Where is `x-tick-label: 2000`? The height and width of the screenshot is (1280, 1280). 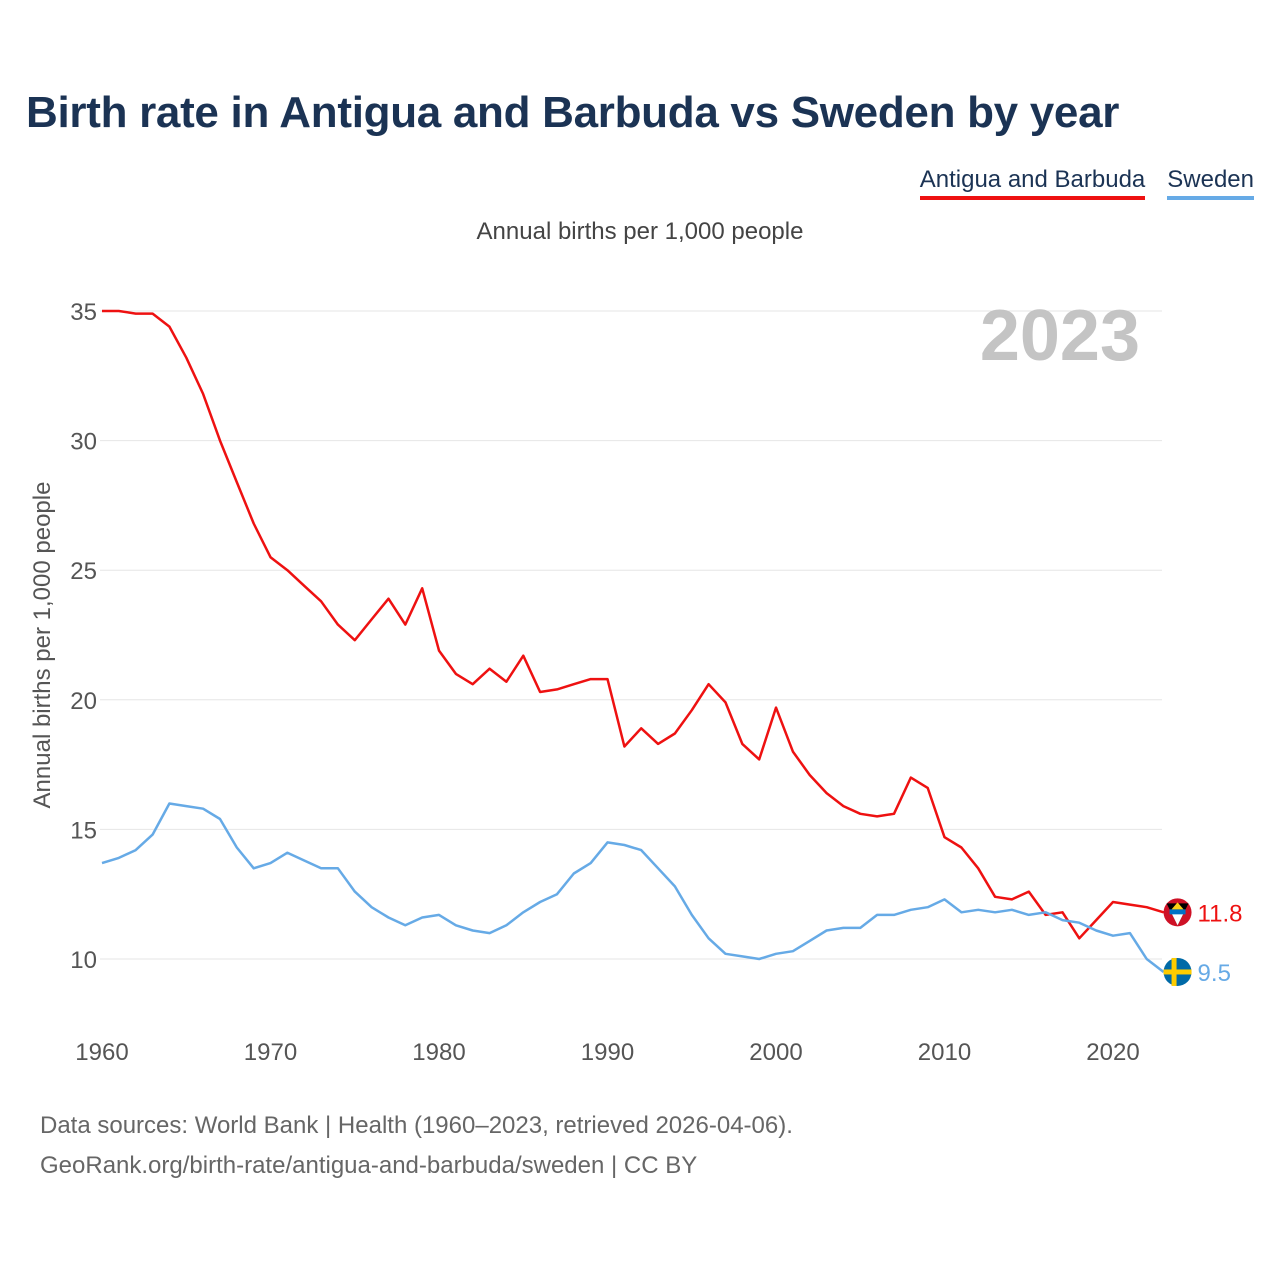
x-tick-label: 2000 is located at coordinates (775, 1052).